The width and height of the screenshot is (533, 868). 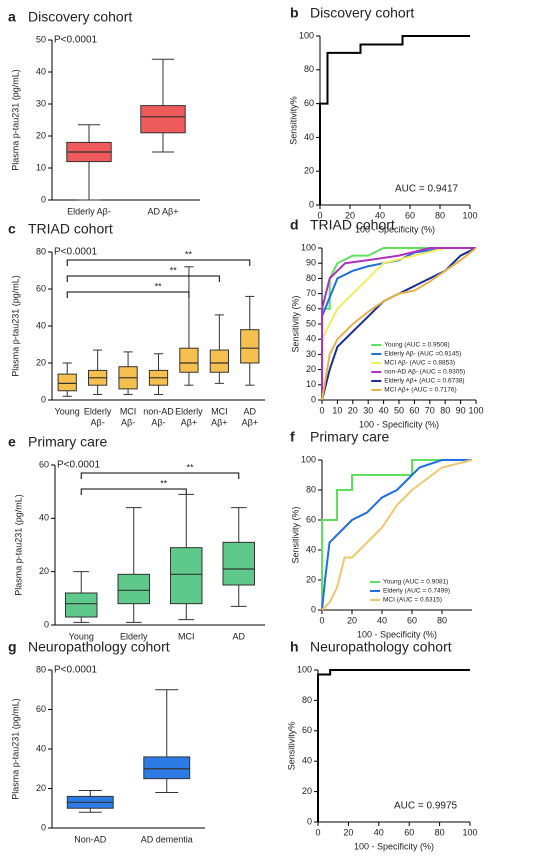 What do you see at coordinates (12, 647) in the screenshot?
I see `panel-letter: g` at bounding box center [12, 647].